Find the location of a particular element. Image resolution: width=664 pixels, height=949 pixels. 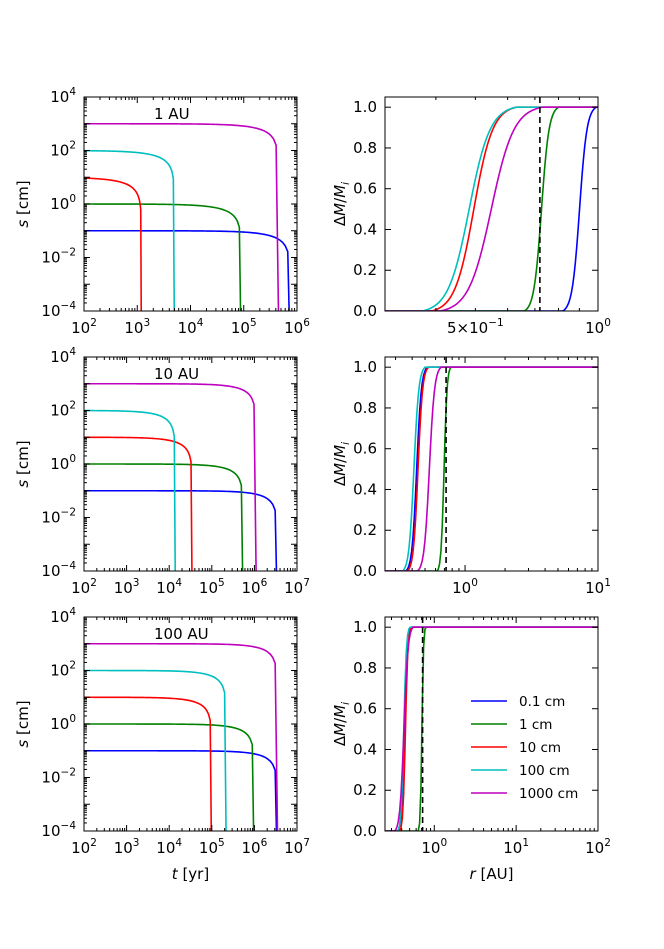

legend-entry-label: 1 cm is located at coordinates (535, 725).